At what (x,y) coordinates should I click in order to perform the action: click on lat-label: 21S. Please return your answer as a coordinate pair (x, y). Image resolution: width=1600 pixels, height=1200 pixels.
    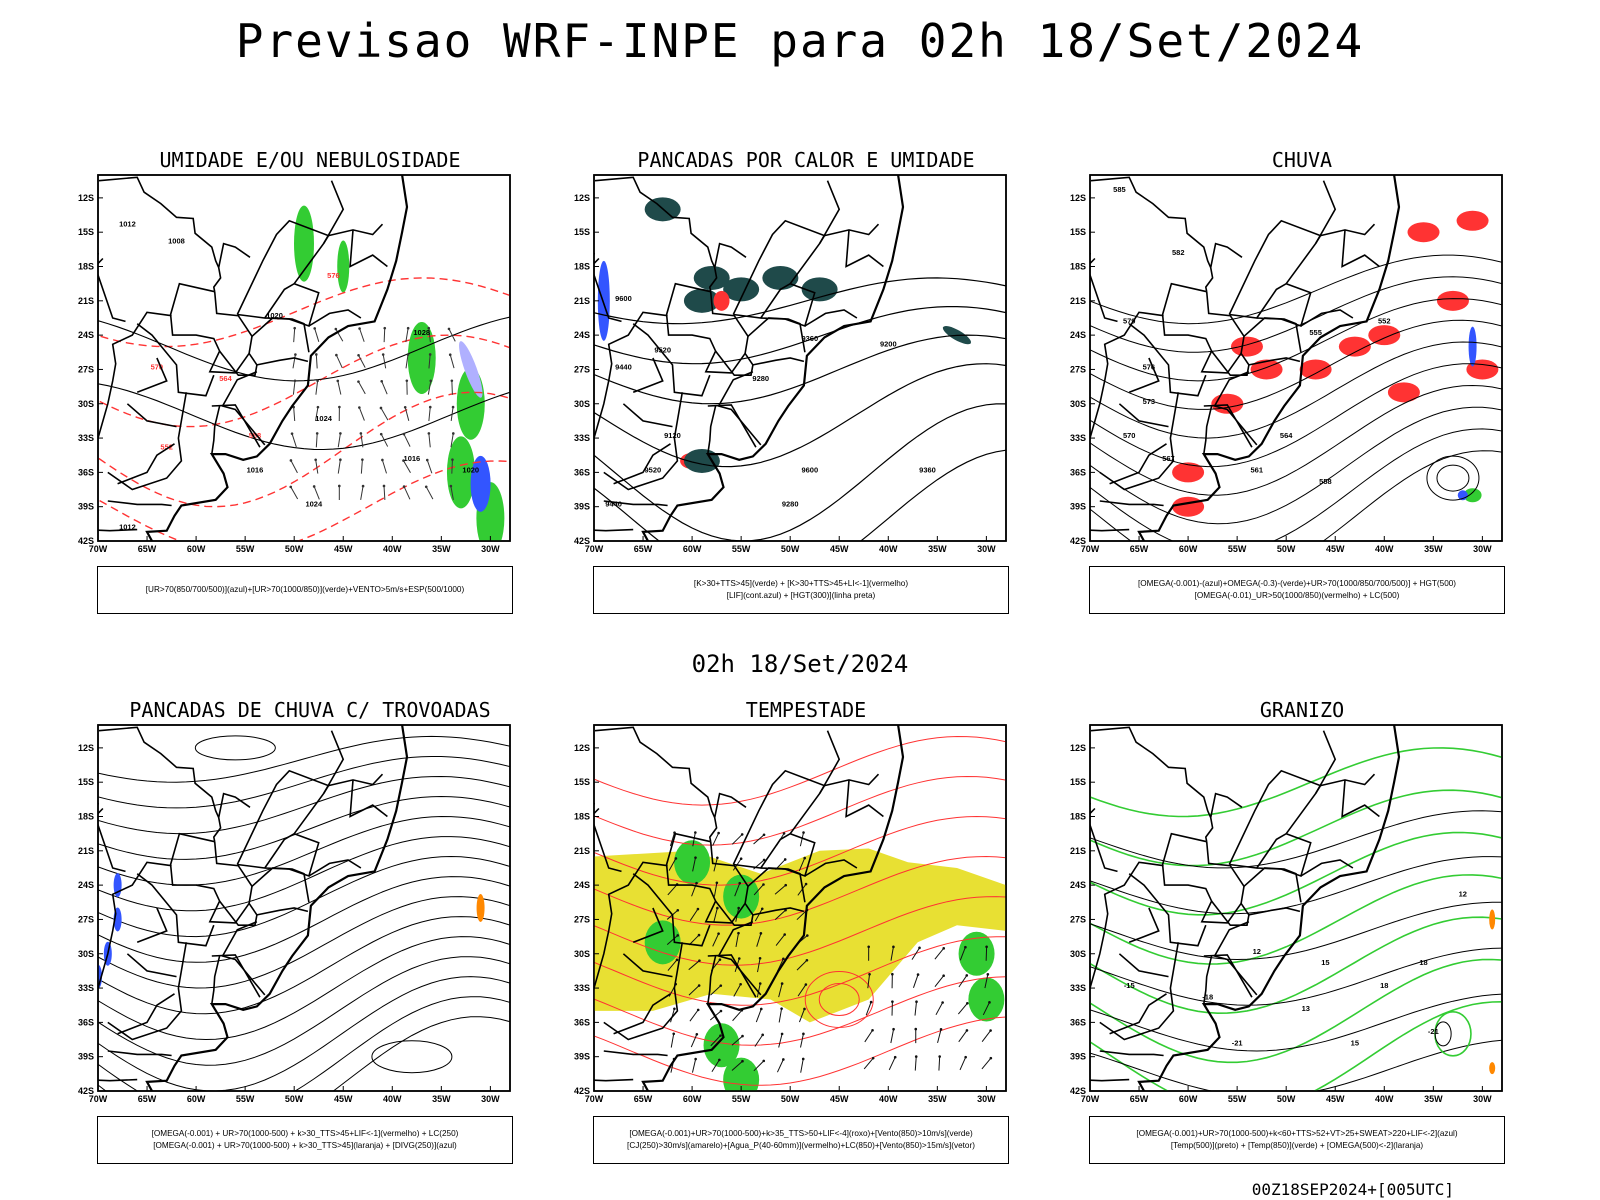
    Looking at the image, I should click on (582, 851).